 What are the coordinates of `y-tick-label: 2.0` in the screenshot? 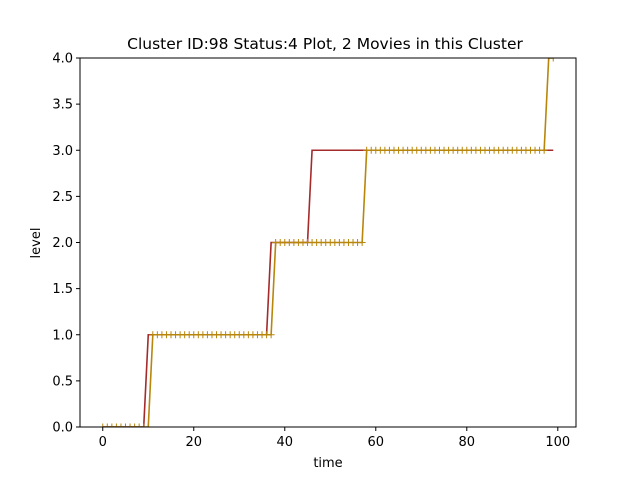 It's located at (62, 243).